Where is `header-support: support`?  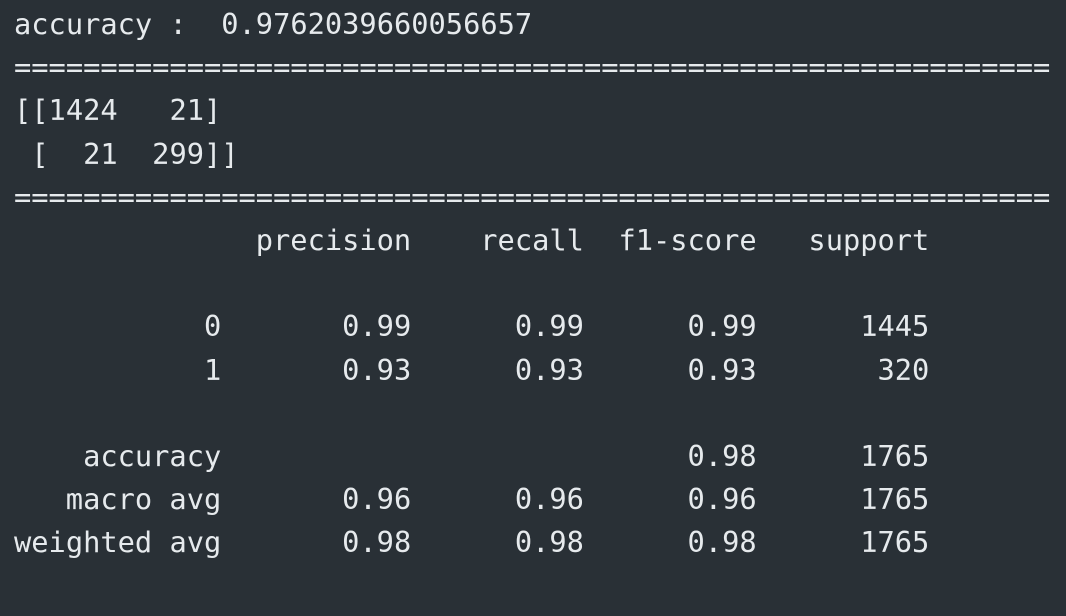
header-support: support is located at coordinates (869, 239).